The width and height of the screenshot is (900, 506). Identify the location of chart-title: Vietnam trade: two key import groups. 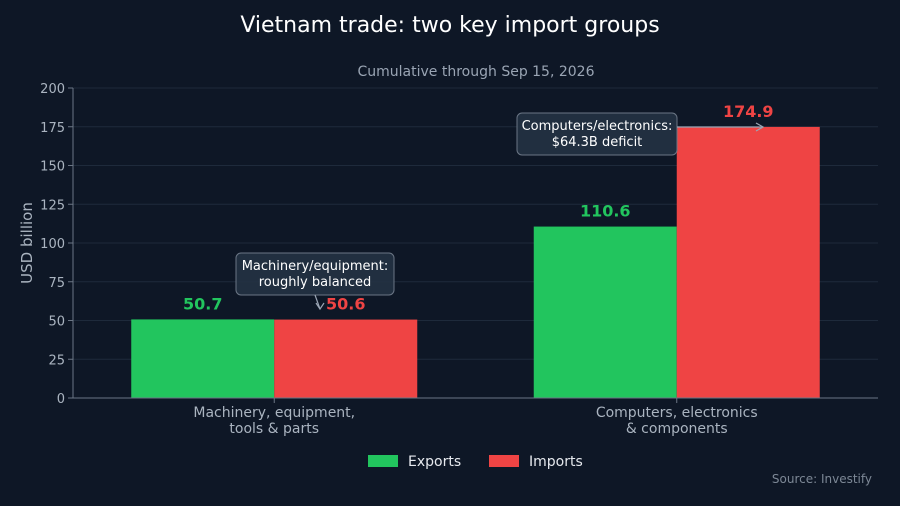
(449, 25).